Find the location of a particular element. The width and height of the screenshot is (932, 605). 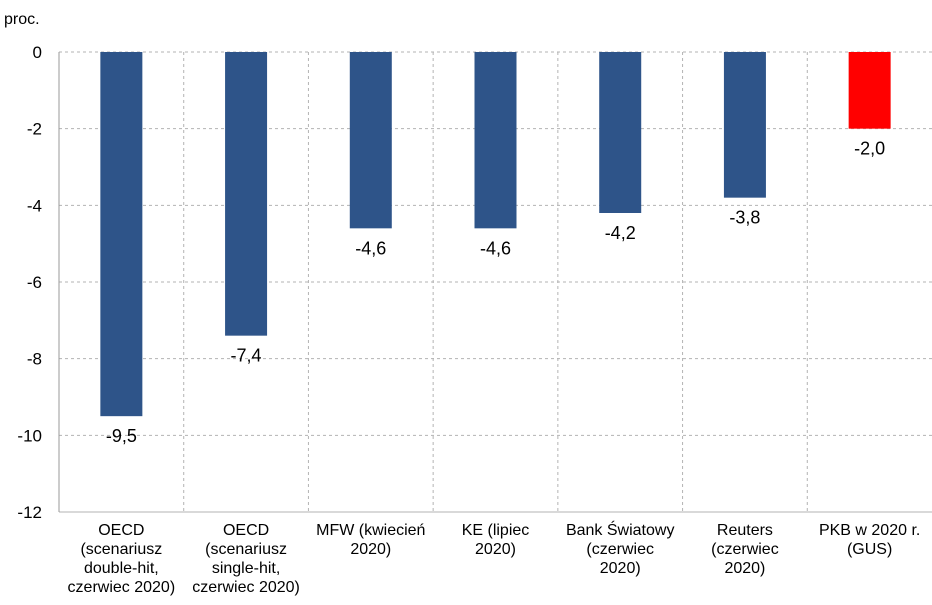

category-label: OECD (scenariusz double-hit, czerwiec 2020) is located at coordinates (122, 559).